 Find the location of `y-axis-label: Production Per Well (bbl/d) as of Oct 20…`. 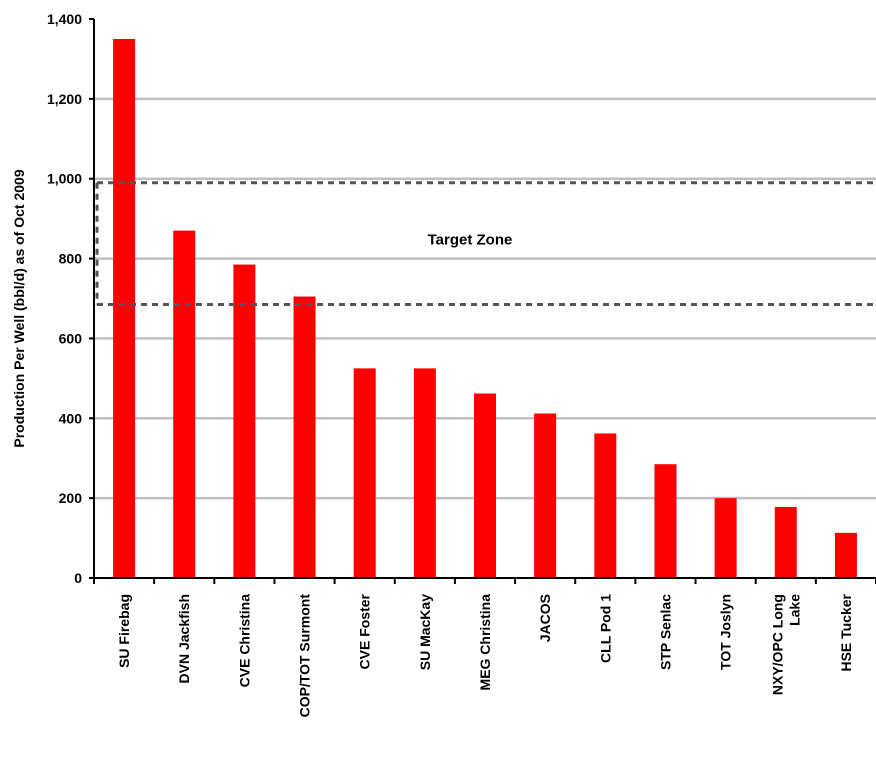

y-axis-label: Production Per Well (bbl/d) as of Oct 20… is located at coordinates (19, 308).